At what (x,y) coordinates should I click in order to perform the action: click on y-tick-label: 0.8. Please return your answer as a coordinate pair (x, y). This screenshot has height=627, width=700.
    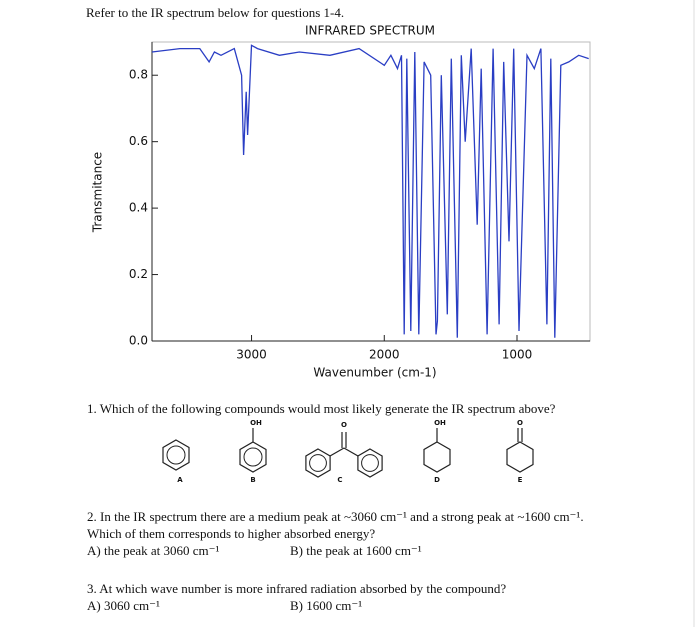
    Looking at the image, I should click on (138, 75).